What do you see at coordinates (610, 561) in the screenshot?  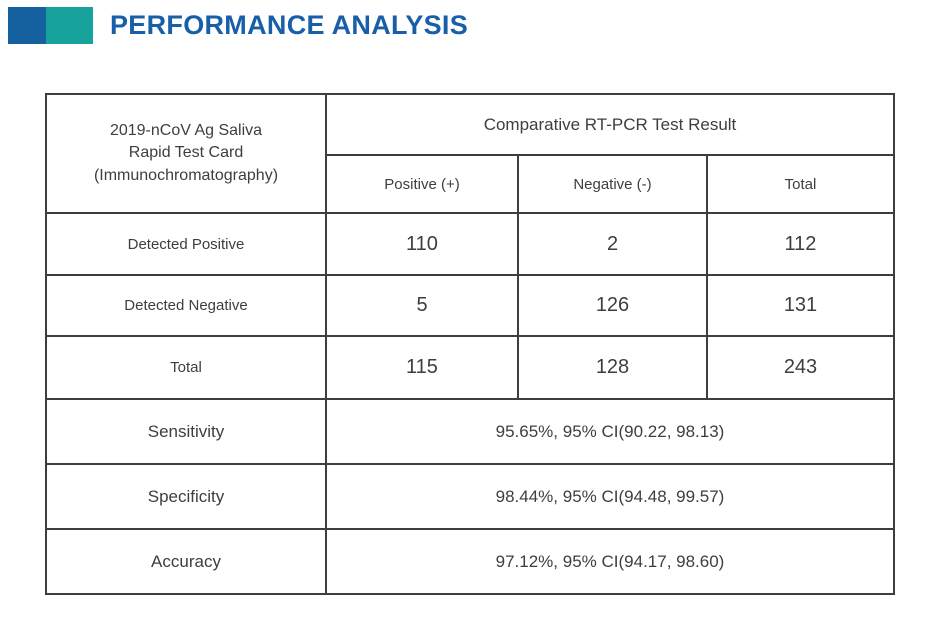 I see `metric-value: 97.12%, 95% CI(94.17, 98.60)` at bounding box center [610, 561].